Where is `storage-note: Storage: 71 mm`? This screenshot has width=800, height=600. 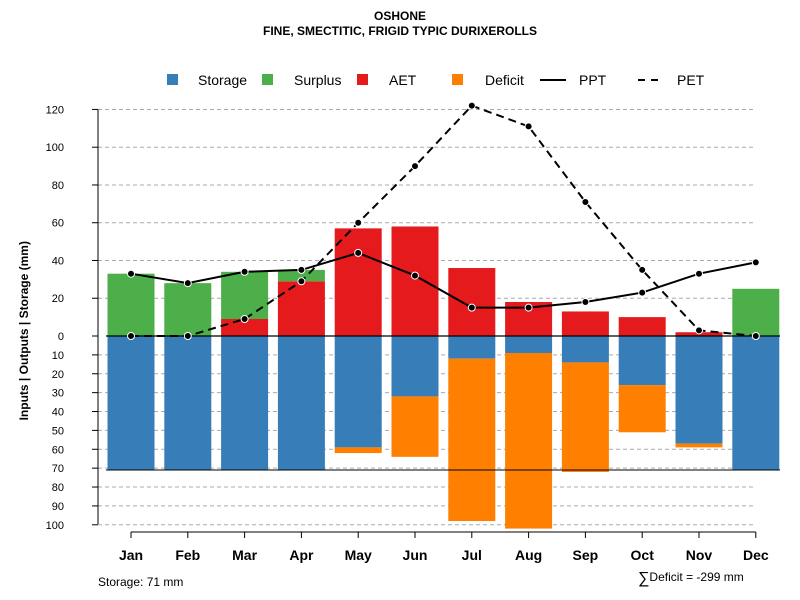 storage-note: Storage: 71 mm is located at coordinates (141, 582).